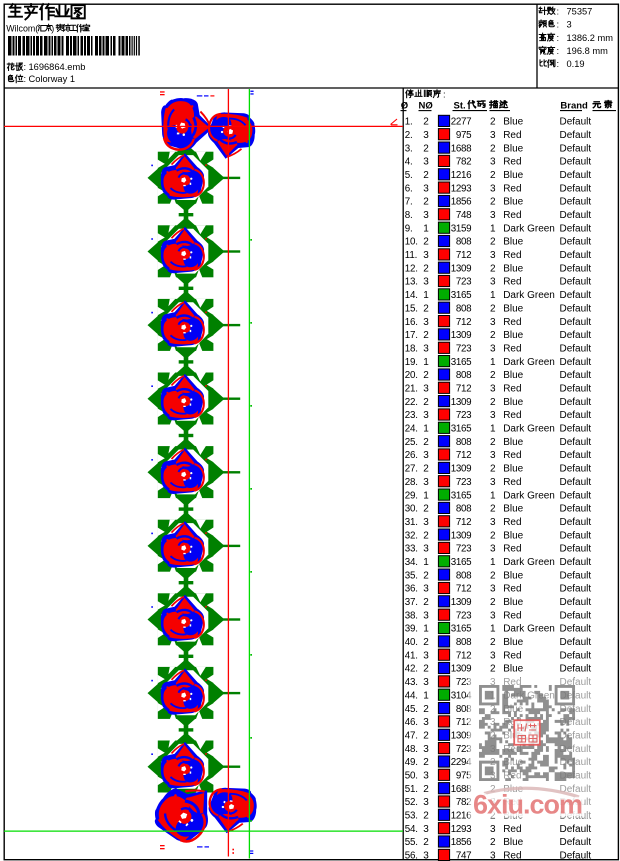 The width and height of the screenshot is (620, 861). What do you see at coordinates (411, 495) in the screenshot?
I see `svg-text: 29.` at bounding box center [411, 495].